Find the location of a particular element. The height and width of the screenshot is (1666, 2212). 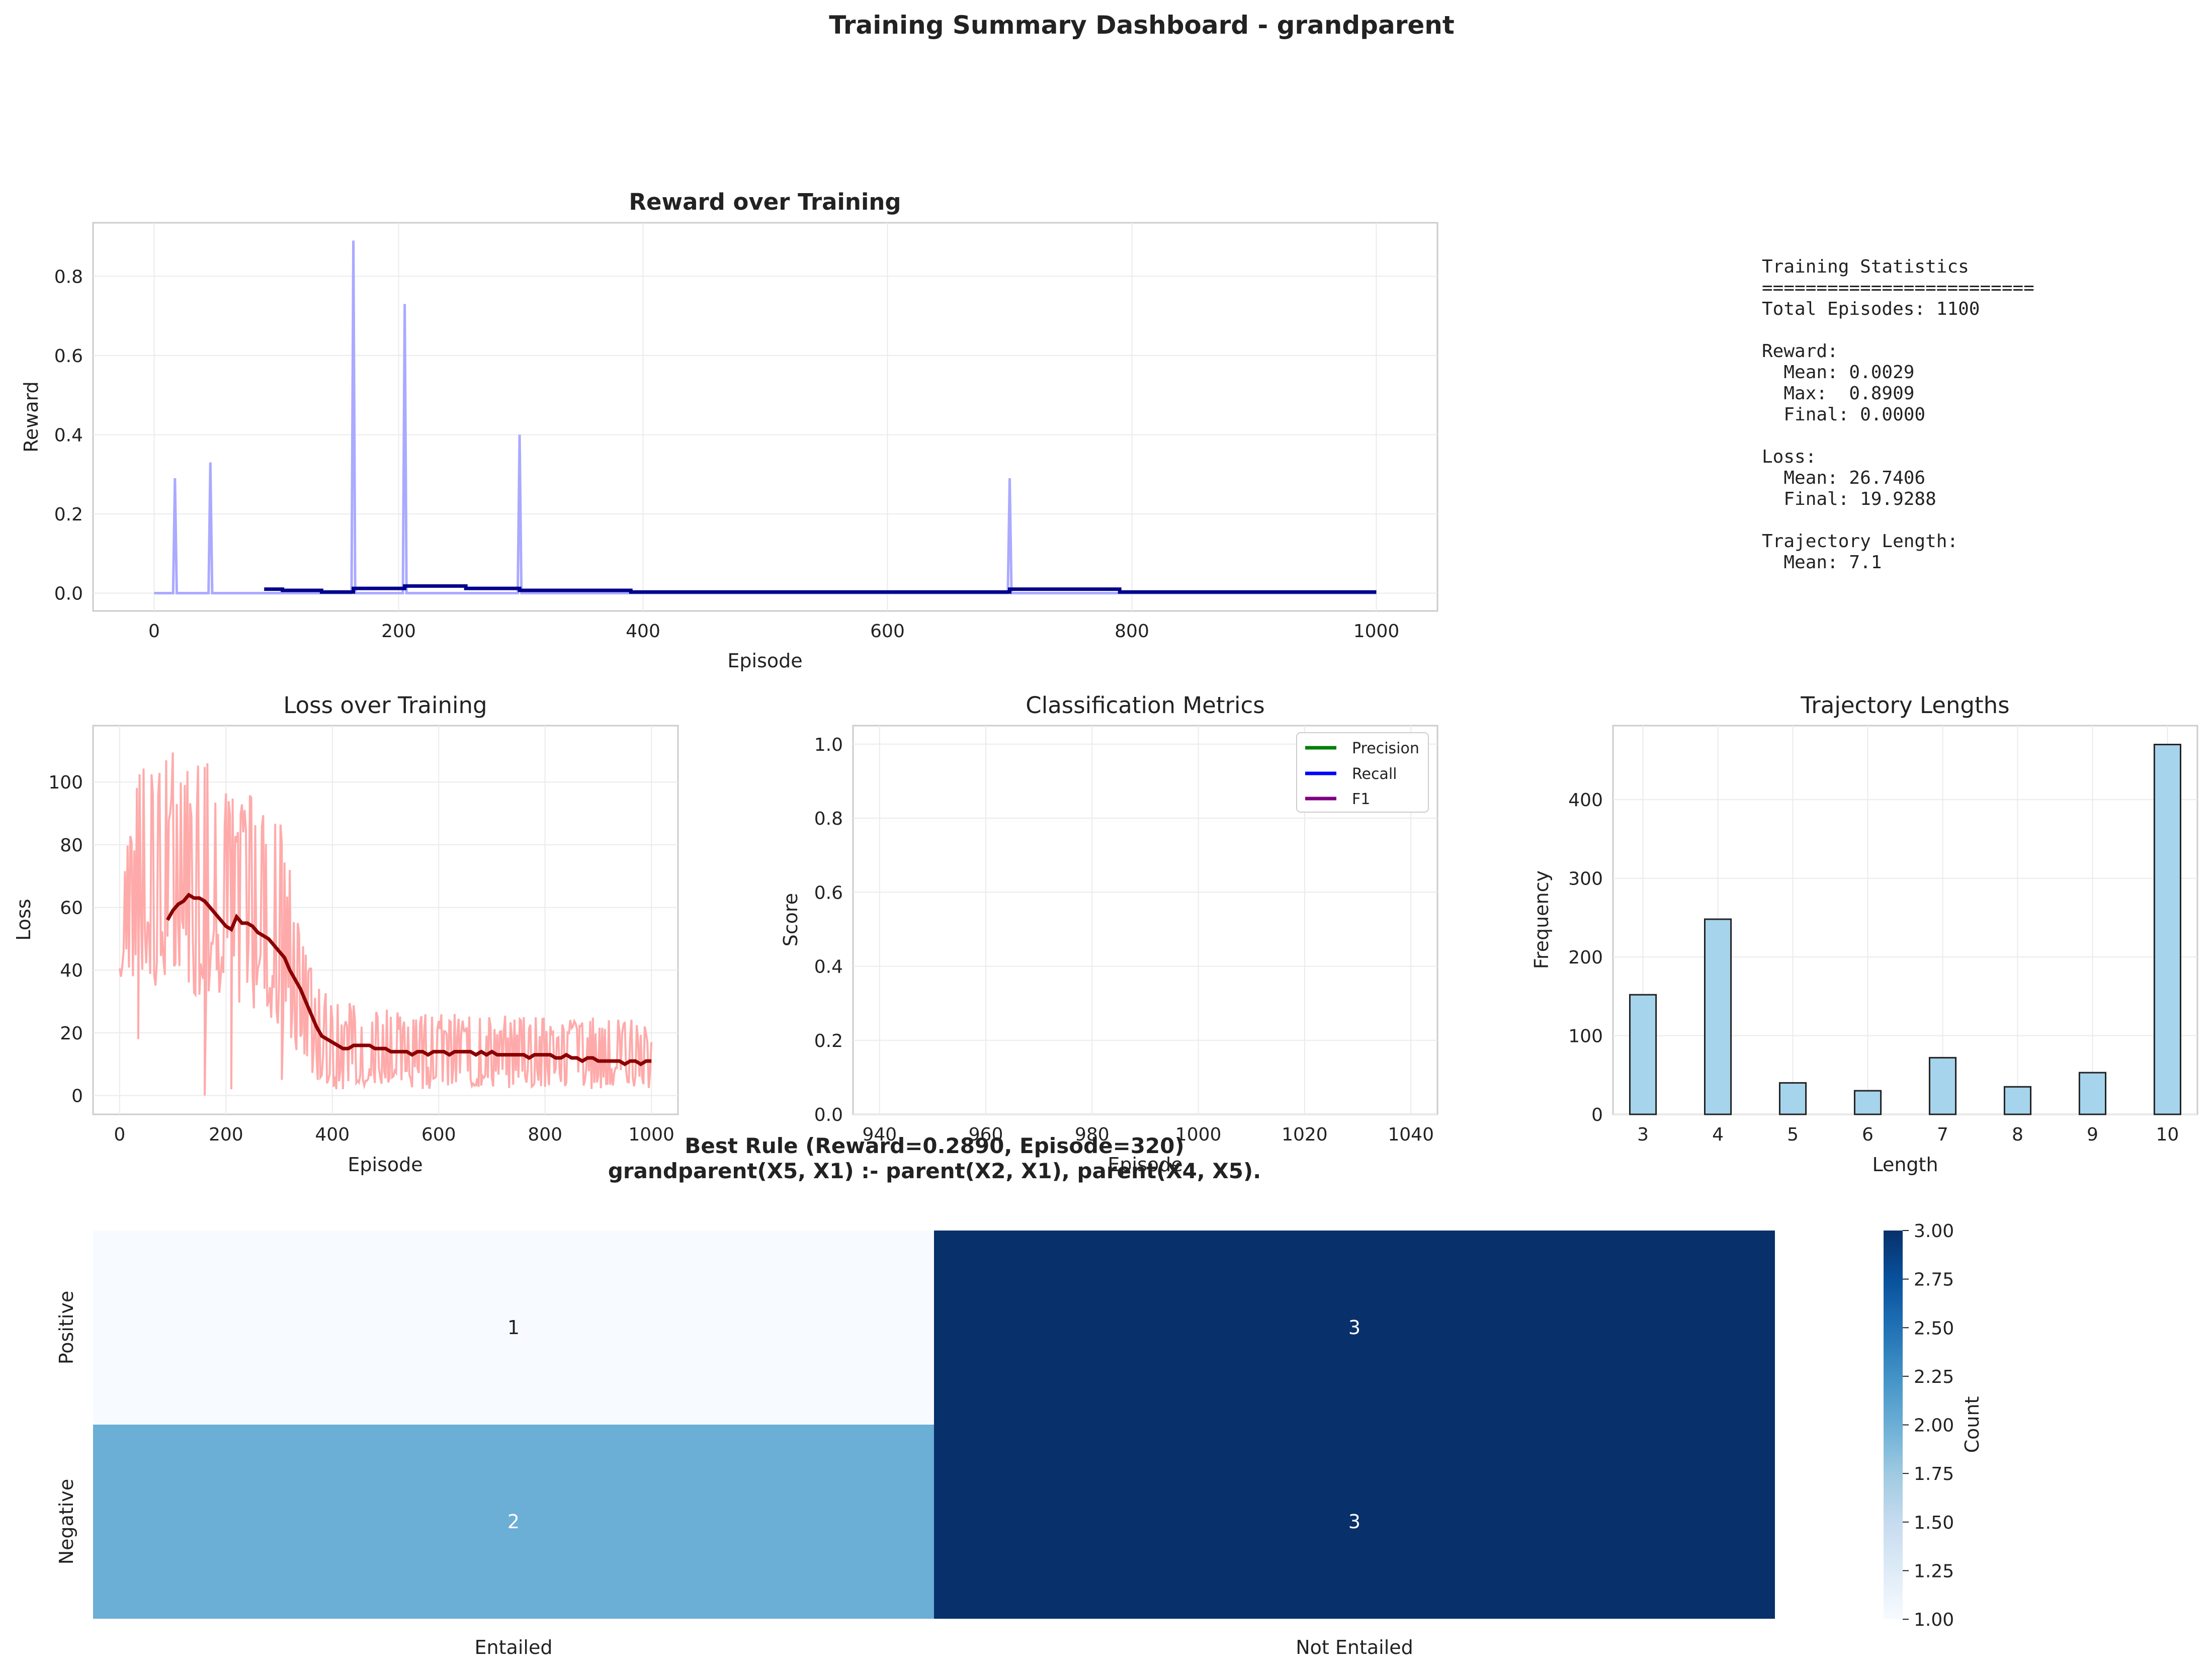

reward-x-axis-label: Episode is located at coordinates (764, 661).